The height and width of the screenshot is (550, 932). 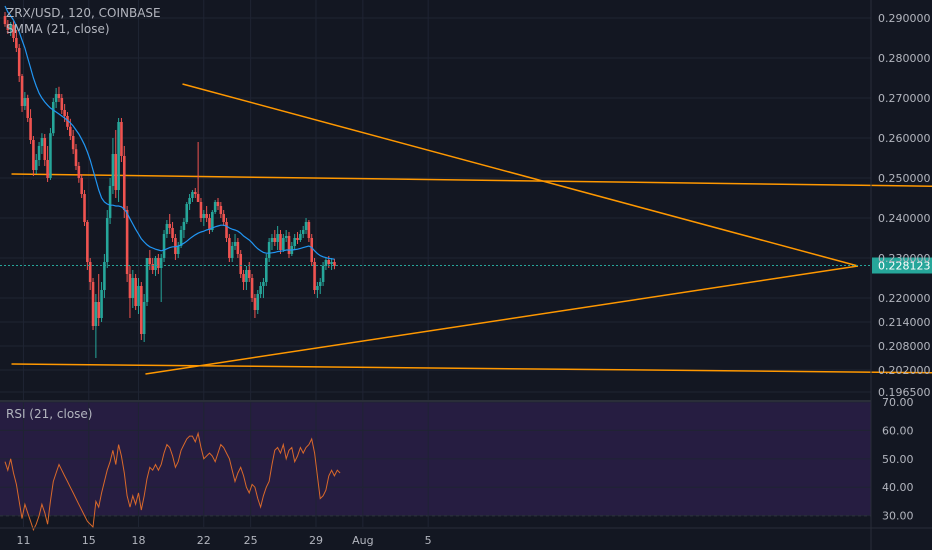 I want to click on rsi-tick-label: 60.00, so click(x=898, y=430).